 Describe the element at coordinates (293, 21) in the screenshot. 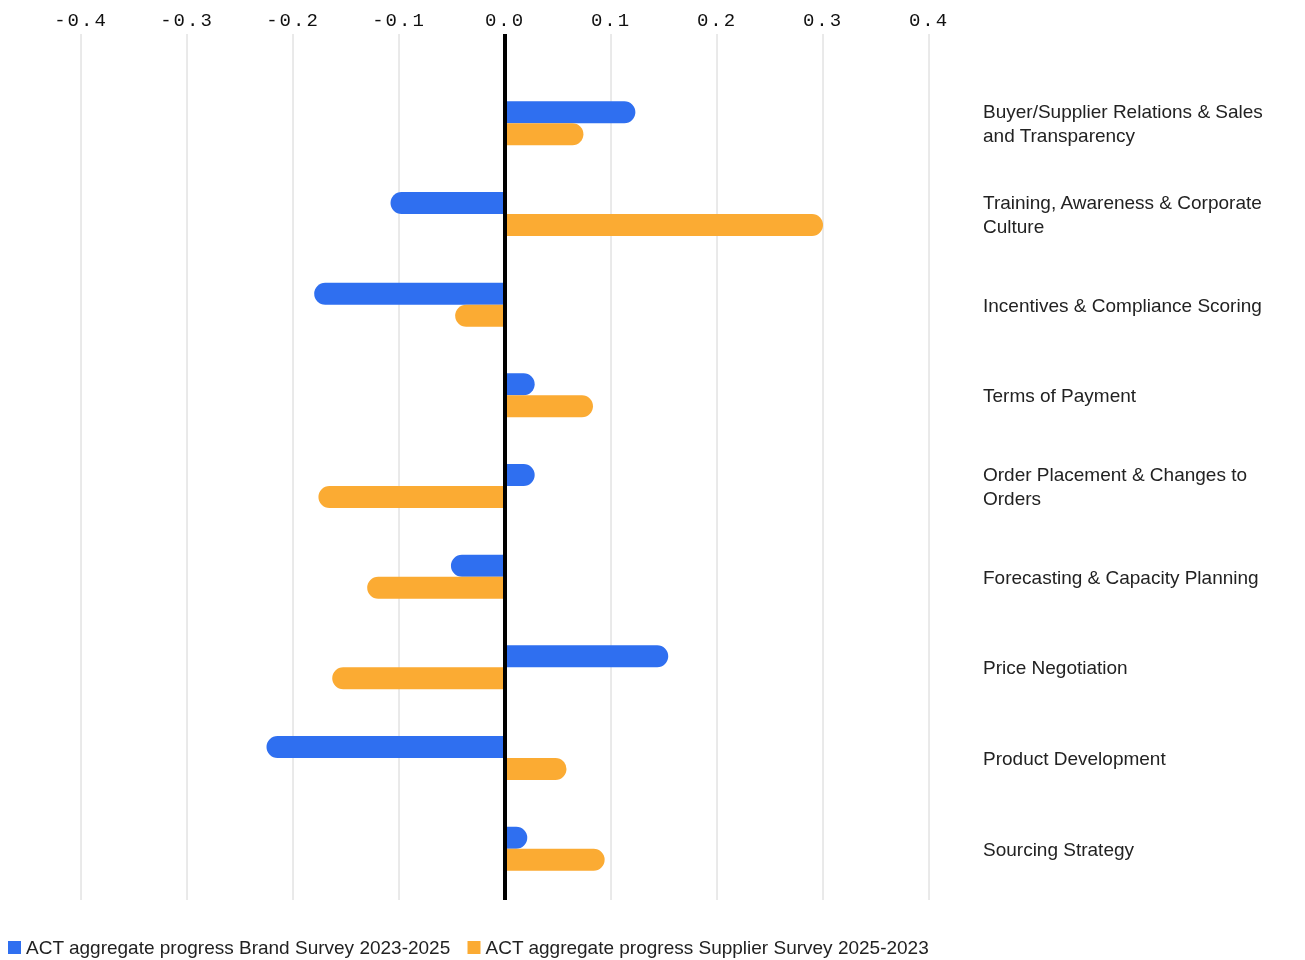

I see `x-tick-label: -0.2` at that location.